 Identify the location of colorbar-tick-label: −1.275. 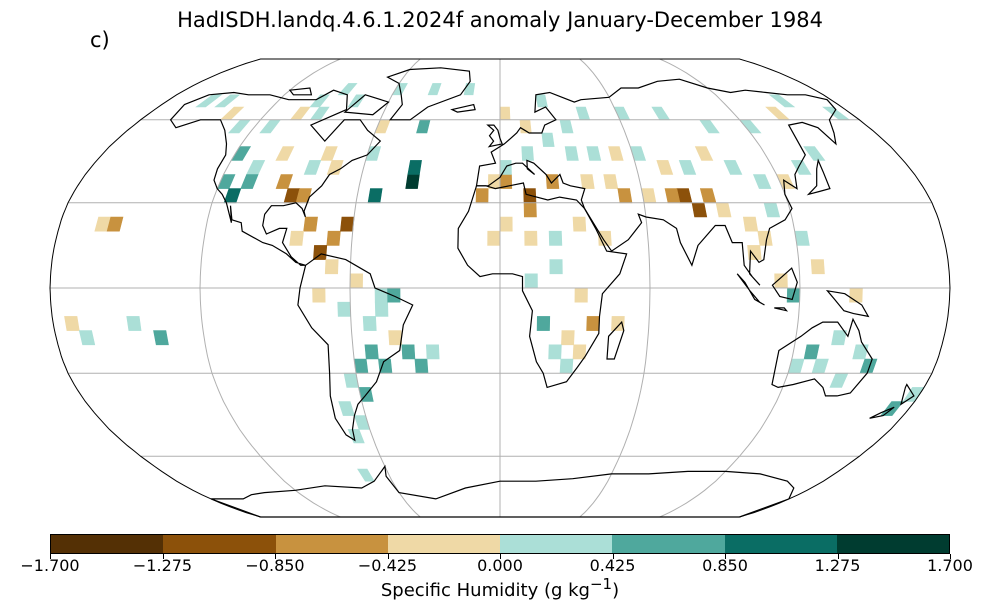
(162, 565).